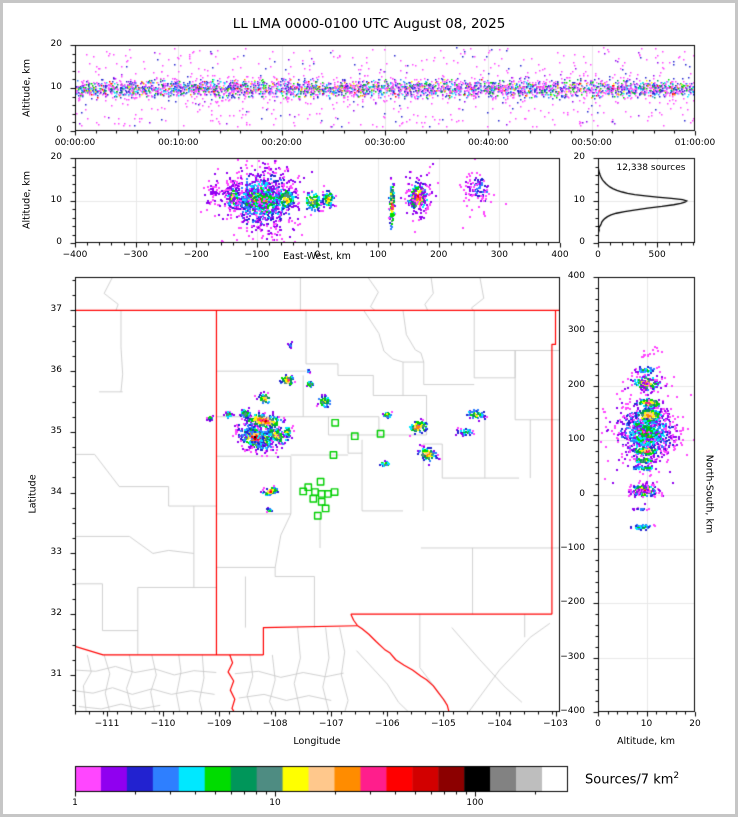 The width and height of the screenshot is (738, 817). What do you see at coordinates (591, 143) in the screenshot?
I see `tick-label: 00:50:00` at bounding box center [591, 143].